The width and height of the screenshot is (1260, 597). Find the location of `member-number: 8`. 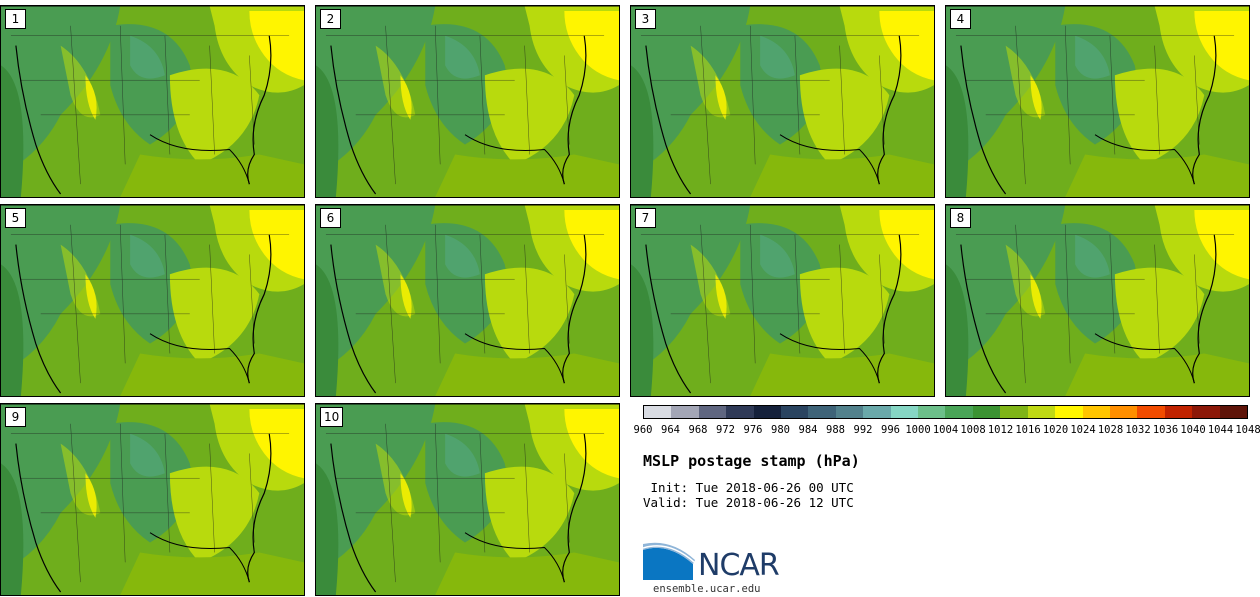

member-number: 8 is located at coordinates (960, 218).